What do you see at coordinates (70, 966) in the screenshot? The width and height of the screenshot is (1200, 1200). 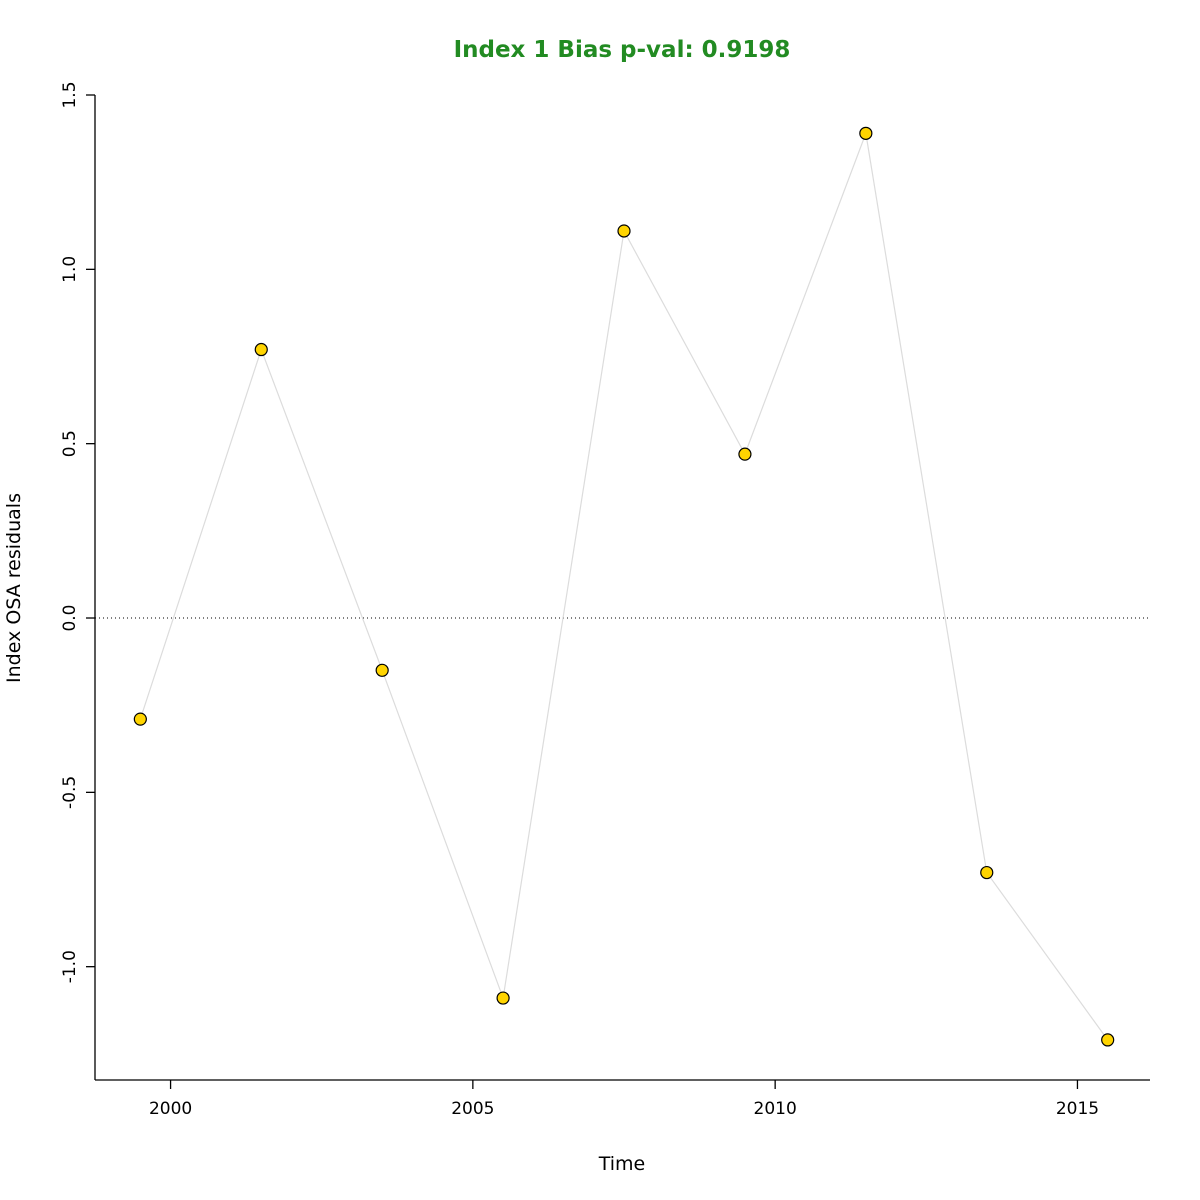 I see `y-tick-label: -1.0` at bounding box center [70, 966].